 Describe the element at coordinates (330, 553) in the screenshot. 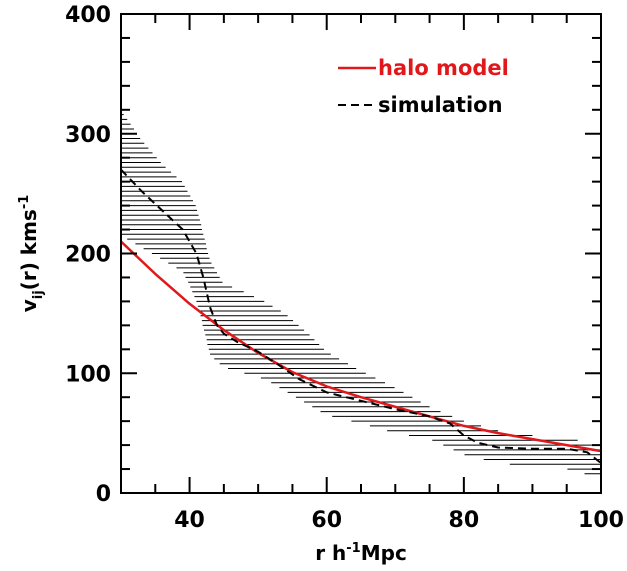

I see `x-axis-title-main: r h` at that location.